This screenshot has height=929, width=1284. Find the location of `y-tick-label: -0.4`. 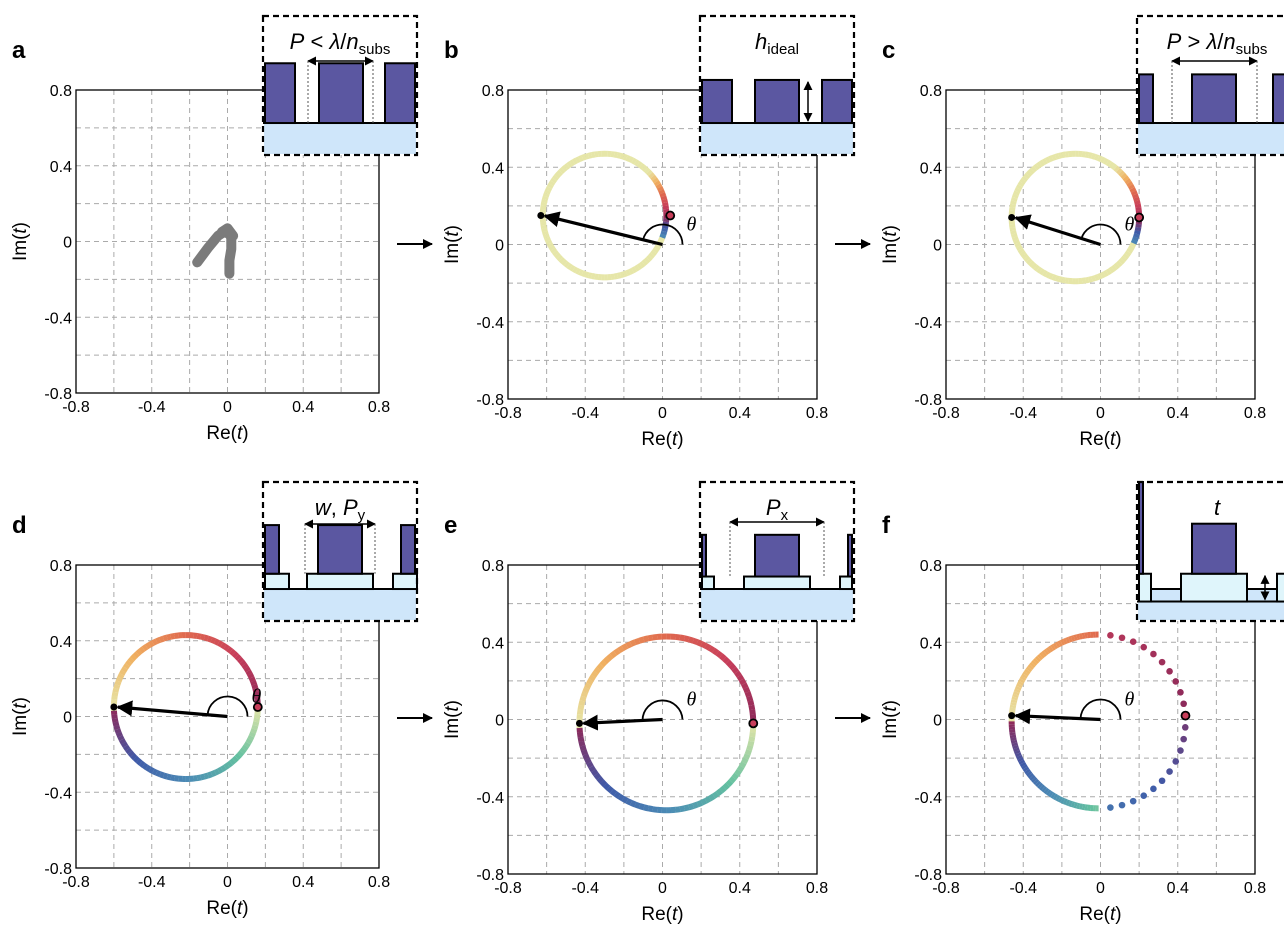

y-tick-label: -0.4 is located at coordinates (490, 323).